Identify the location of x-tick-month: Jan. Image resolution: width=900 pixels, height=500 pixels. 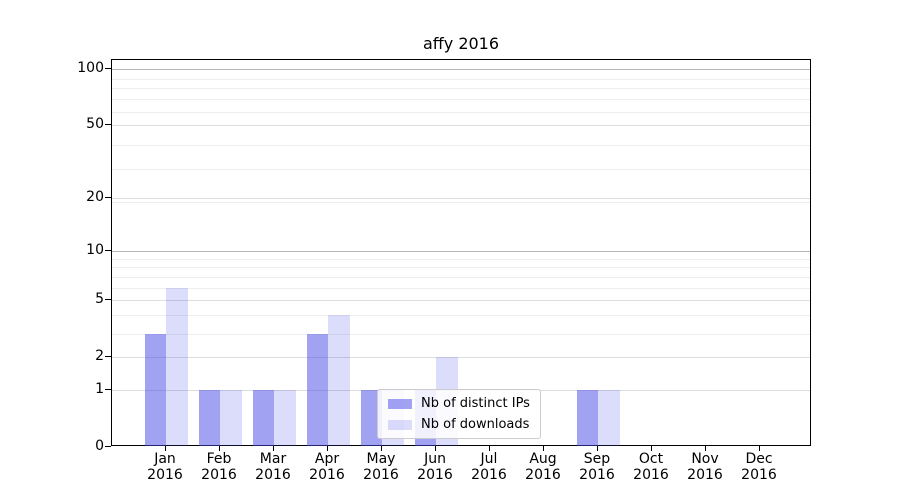
(165, 459).